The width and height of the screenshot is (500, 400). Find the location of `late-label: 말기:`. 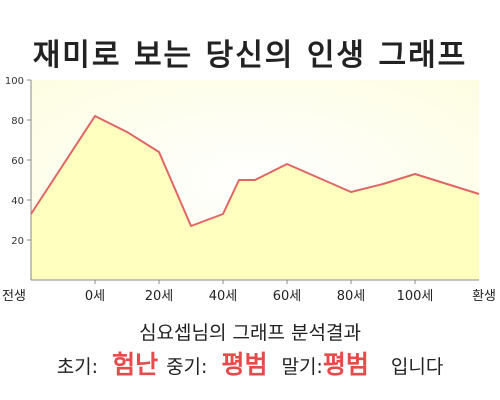

late-label: 말기: is located at coordinates (302, 367).